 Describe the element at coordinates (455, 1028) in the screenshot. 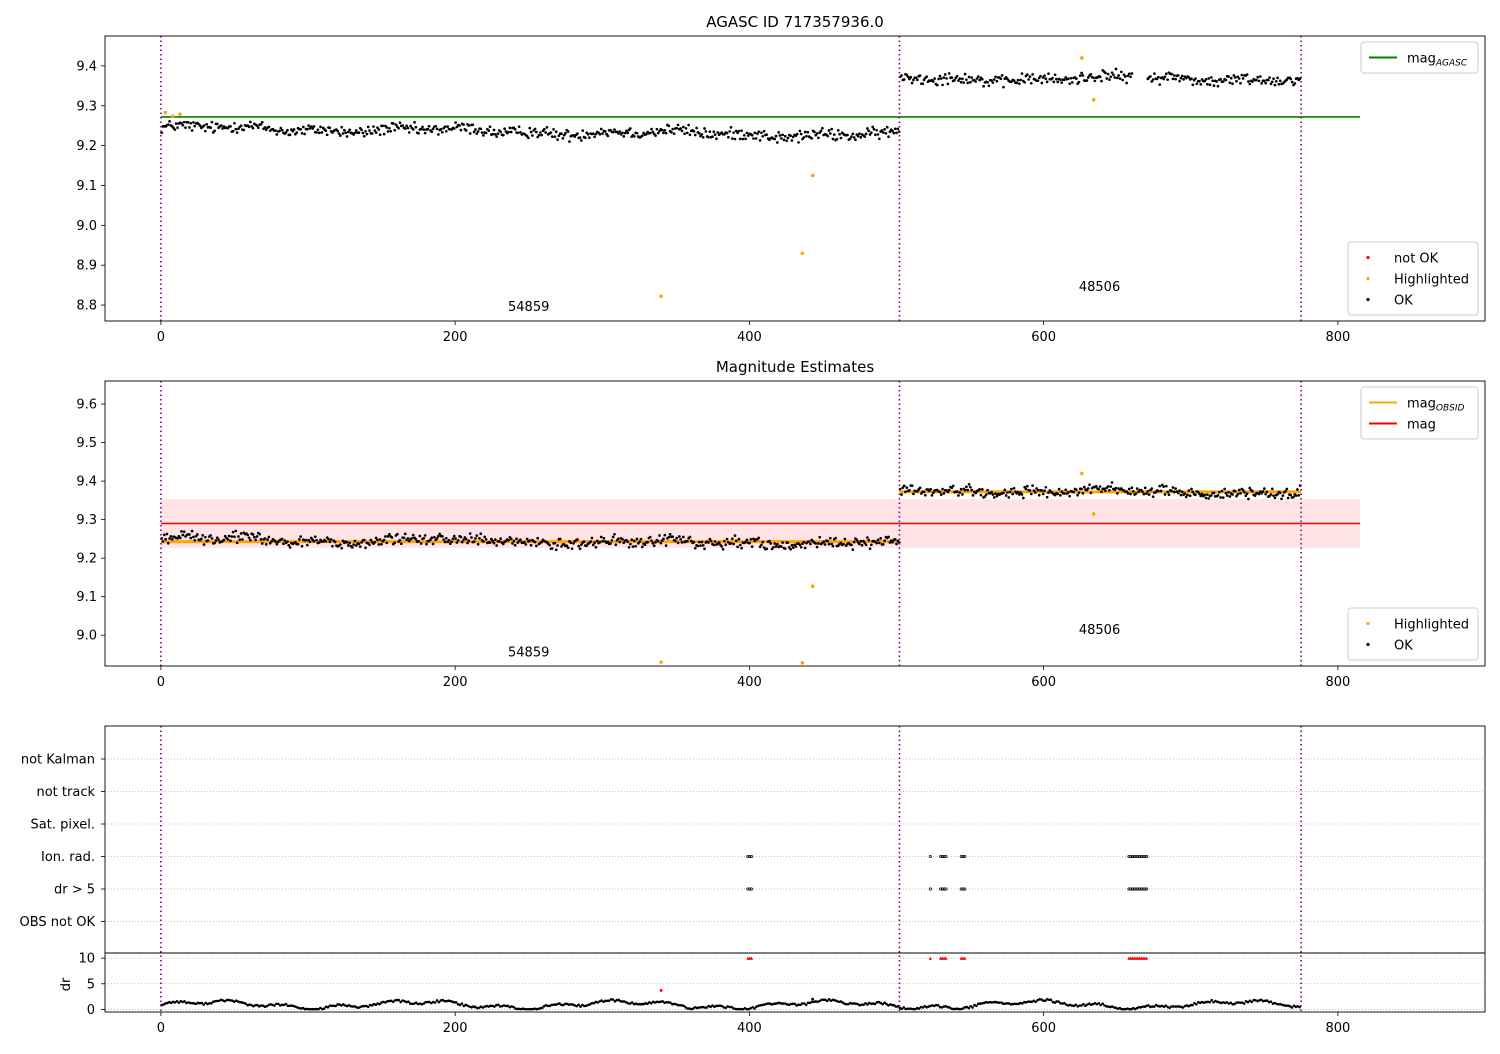

I see `x-tick-label: 200` at that location.